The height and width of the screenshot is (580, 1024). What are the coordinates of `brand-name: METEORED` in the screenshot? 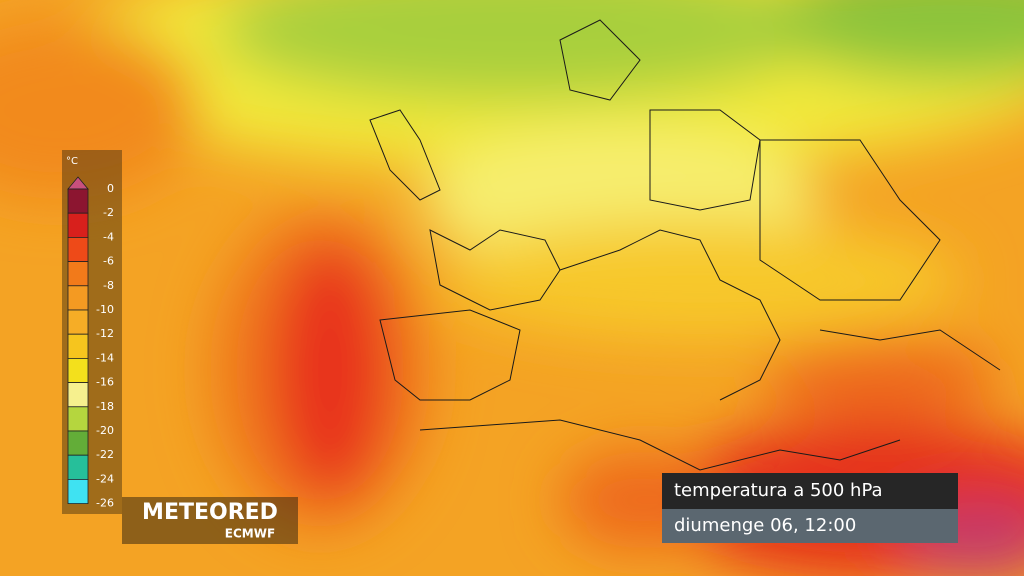 It's located at (210, 512).